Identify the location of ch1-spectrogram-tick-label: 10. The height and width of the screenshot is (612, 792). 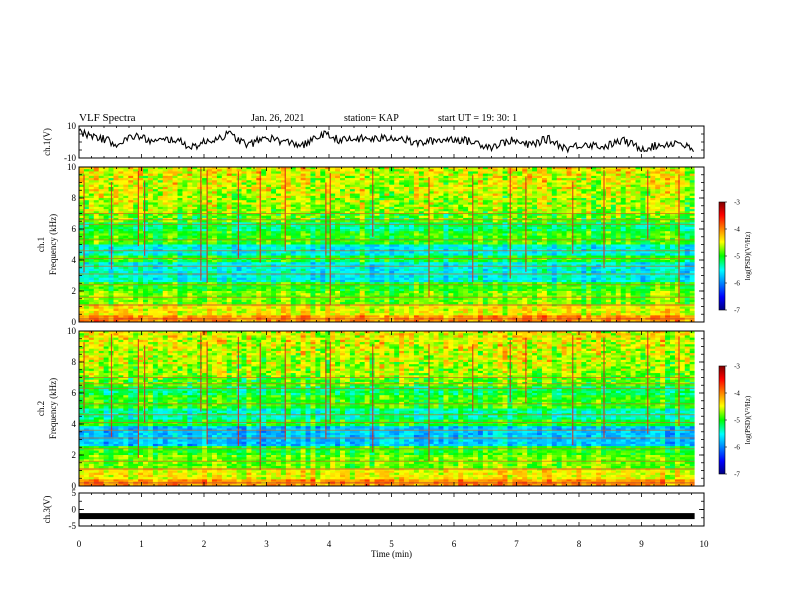
(72, 167).